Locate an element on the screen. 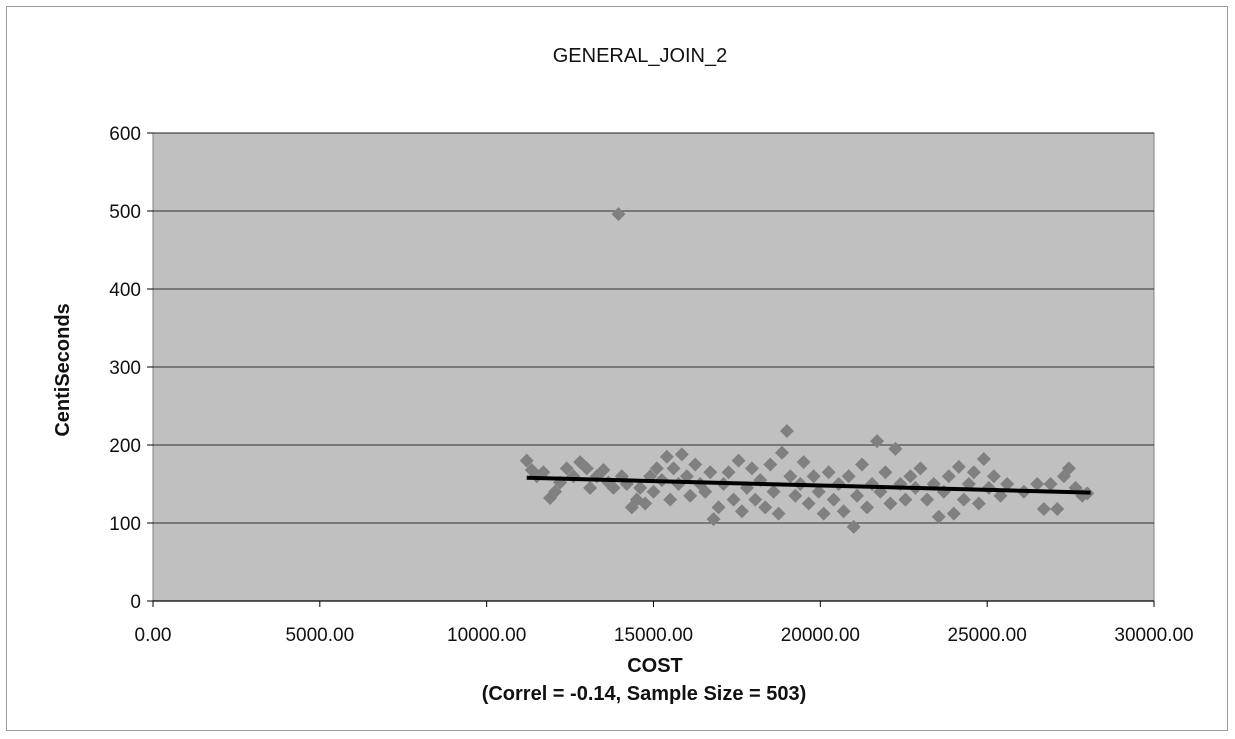 The width and height of the screenshot is (1235, 739). y-tick-label: 200 is located at coordinates (125, 446).